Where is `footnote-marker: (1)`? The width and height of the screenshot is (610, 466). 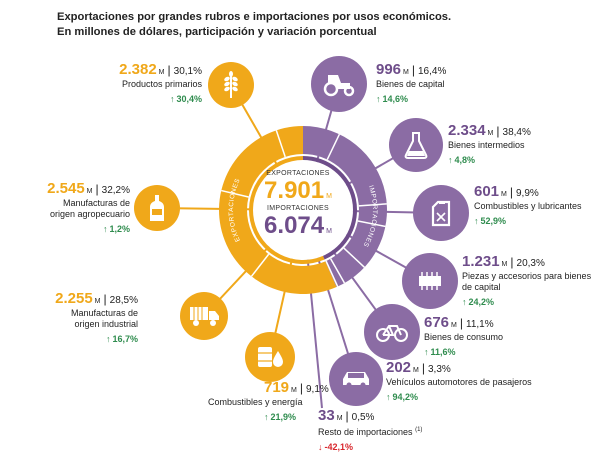
footnote-marker: (1) is located at coordinates (419, 430).